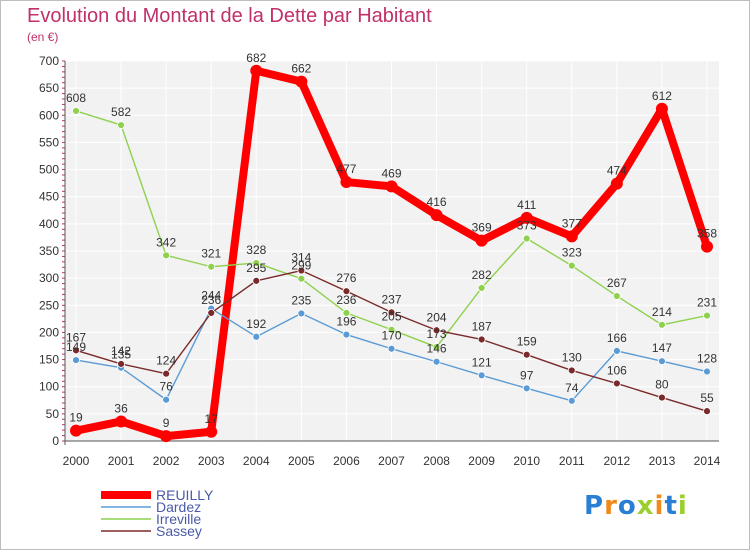 This screenshot has height=550, width=750. What do you see at coordinates (185, 495) in the screenshot?
I see `legend-label: REUILLY` at bounding box center [185, 495].